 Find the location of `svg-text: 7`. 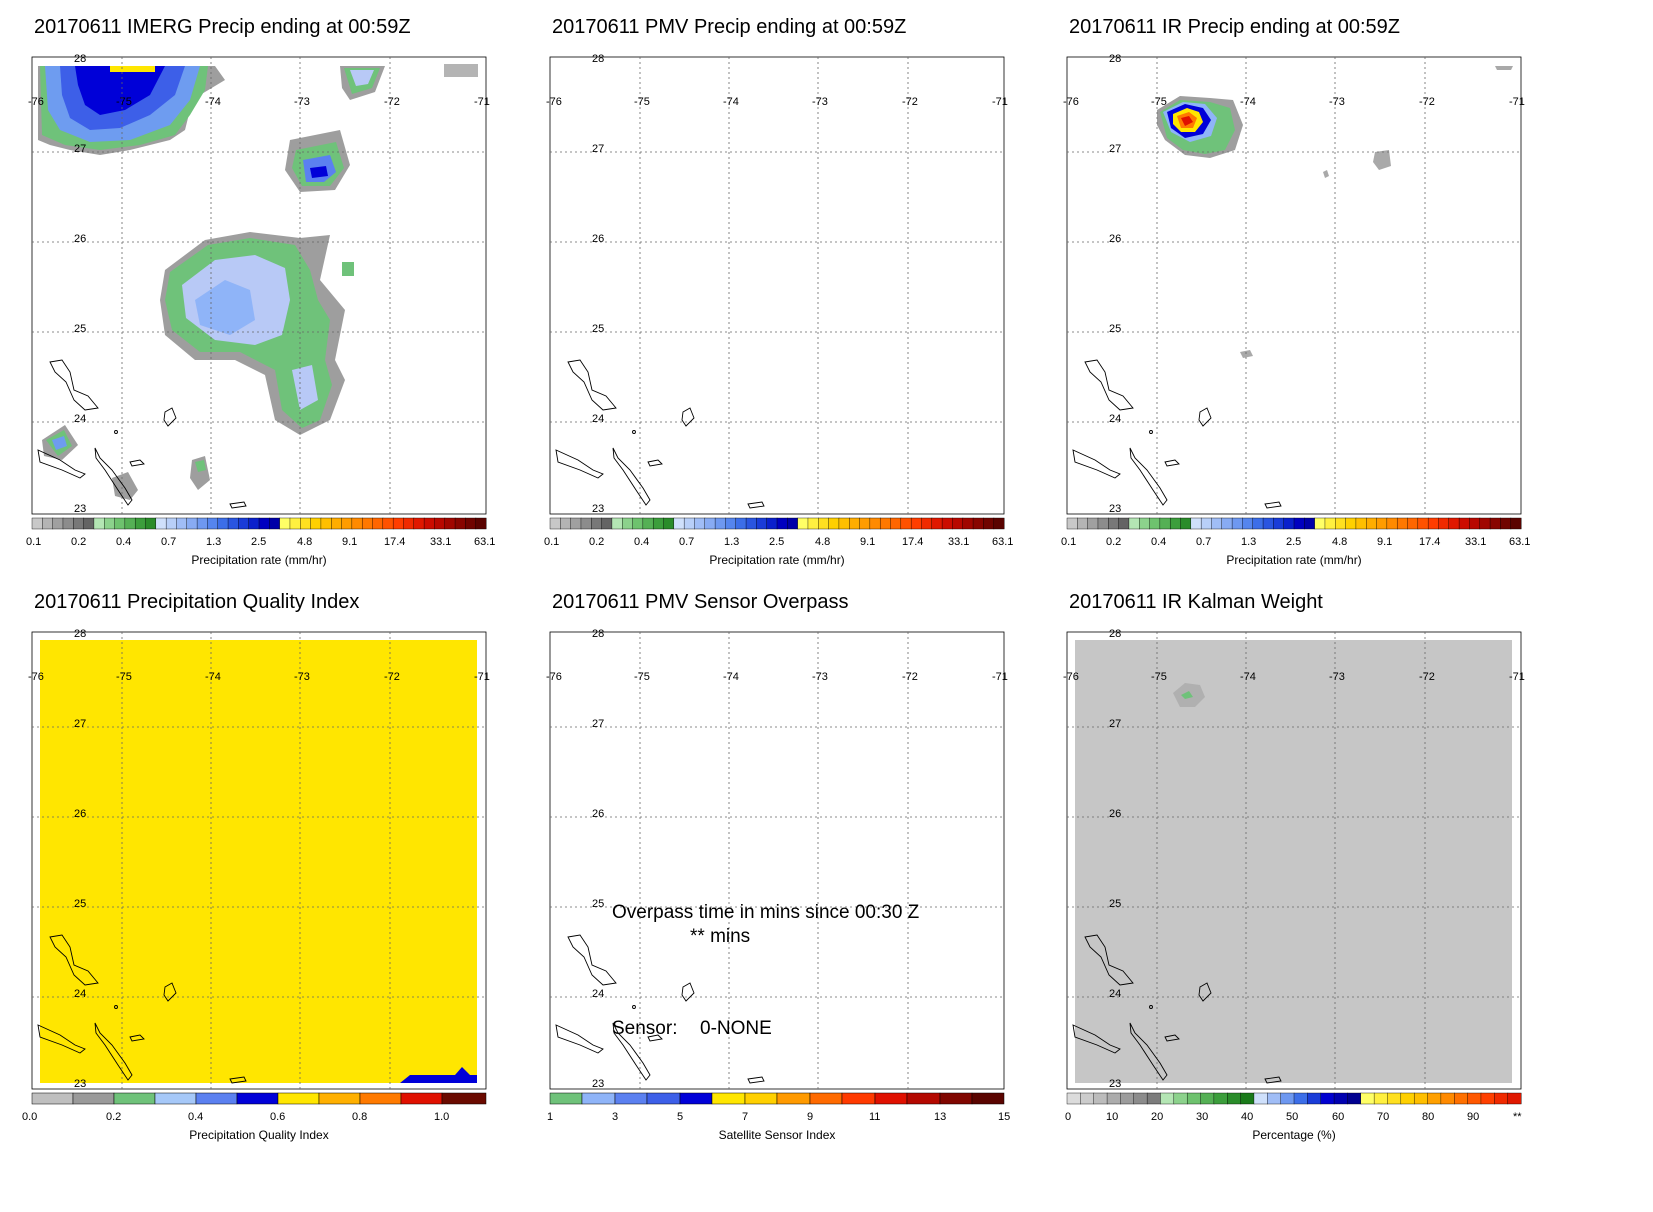

svg-text: 7 is located at coordinates (745, 1117).